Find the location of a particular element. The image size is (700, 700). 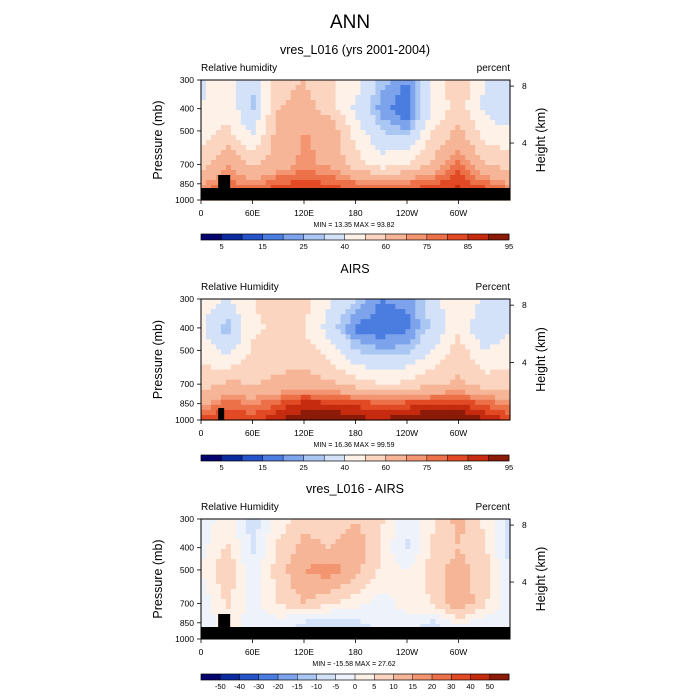

xtick-label: 180 is located at coordinates (355, 213).